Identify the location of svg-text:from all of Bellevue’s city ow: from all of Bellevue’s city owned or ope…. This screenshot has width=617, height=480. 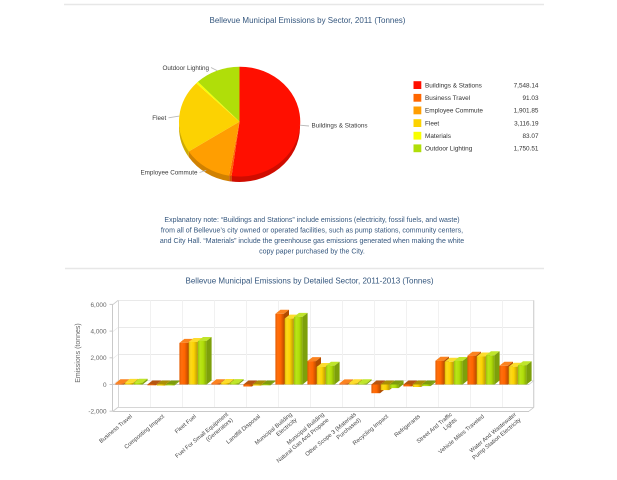
(312, 231).